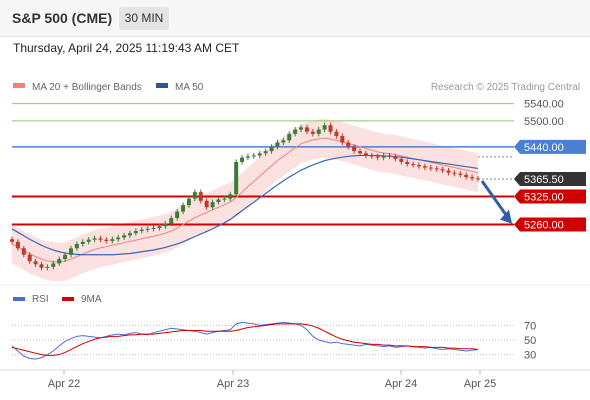 This screenshot has height=400, width=590. I want to click on timestamp: Thursday, April 24, 2025 11:19:43 AM CET, so click(126, 48).